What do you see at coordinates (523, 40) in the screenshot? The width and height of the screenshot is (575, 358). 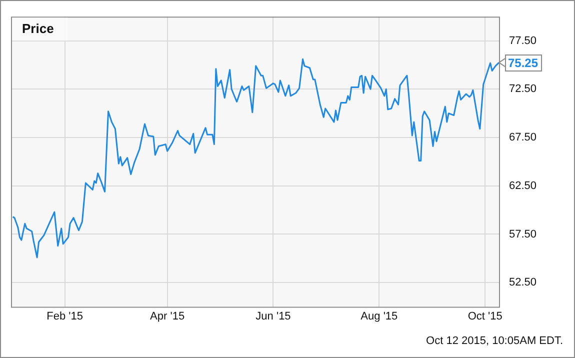 I see `y-tick-label: 77.50` at bounding box center [523, 40].